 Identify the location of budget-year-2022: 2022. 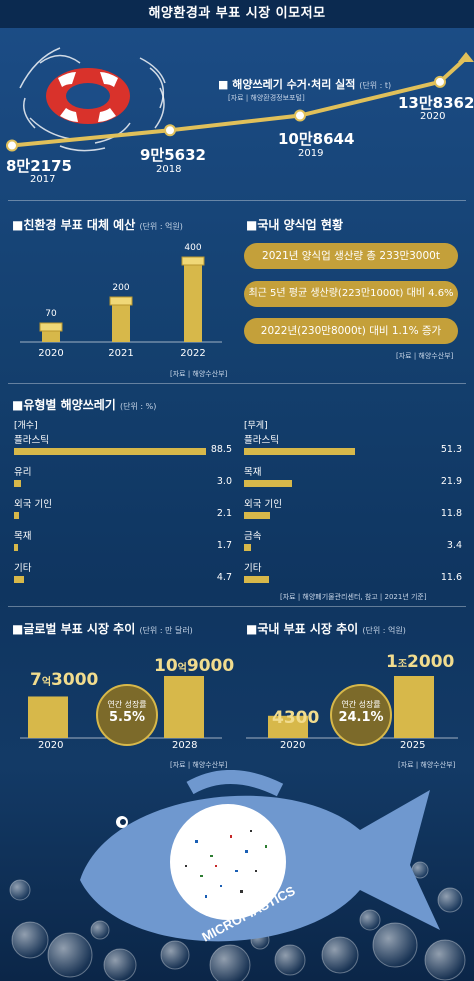
(192, 353).